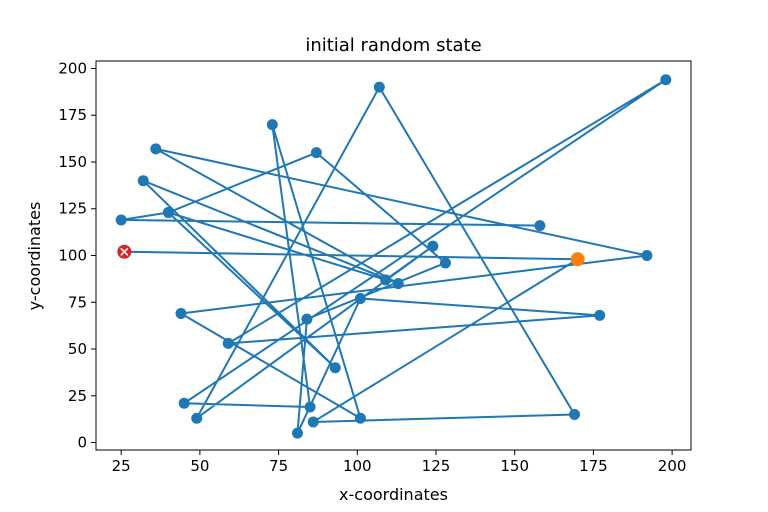 This screenshot has height=512, width=768. I want to click on y-tick-label-25: 25, so click(77, 396).